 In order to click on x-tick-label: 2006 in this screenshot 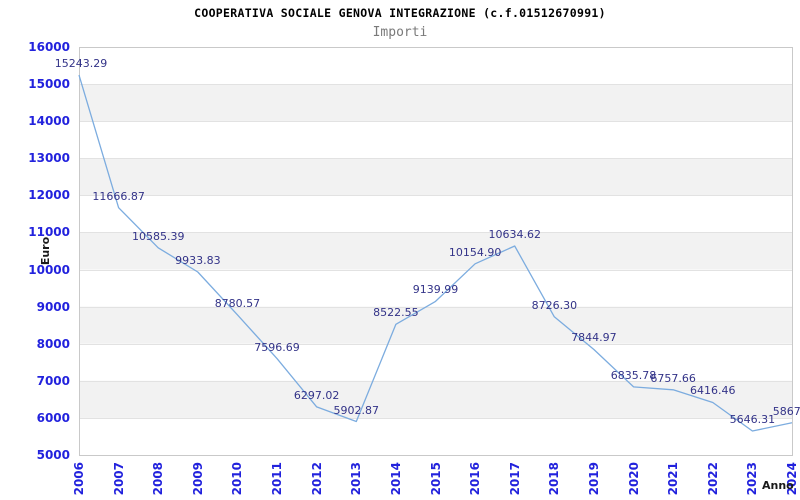, I will do `click(79, 479)`.